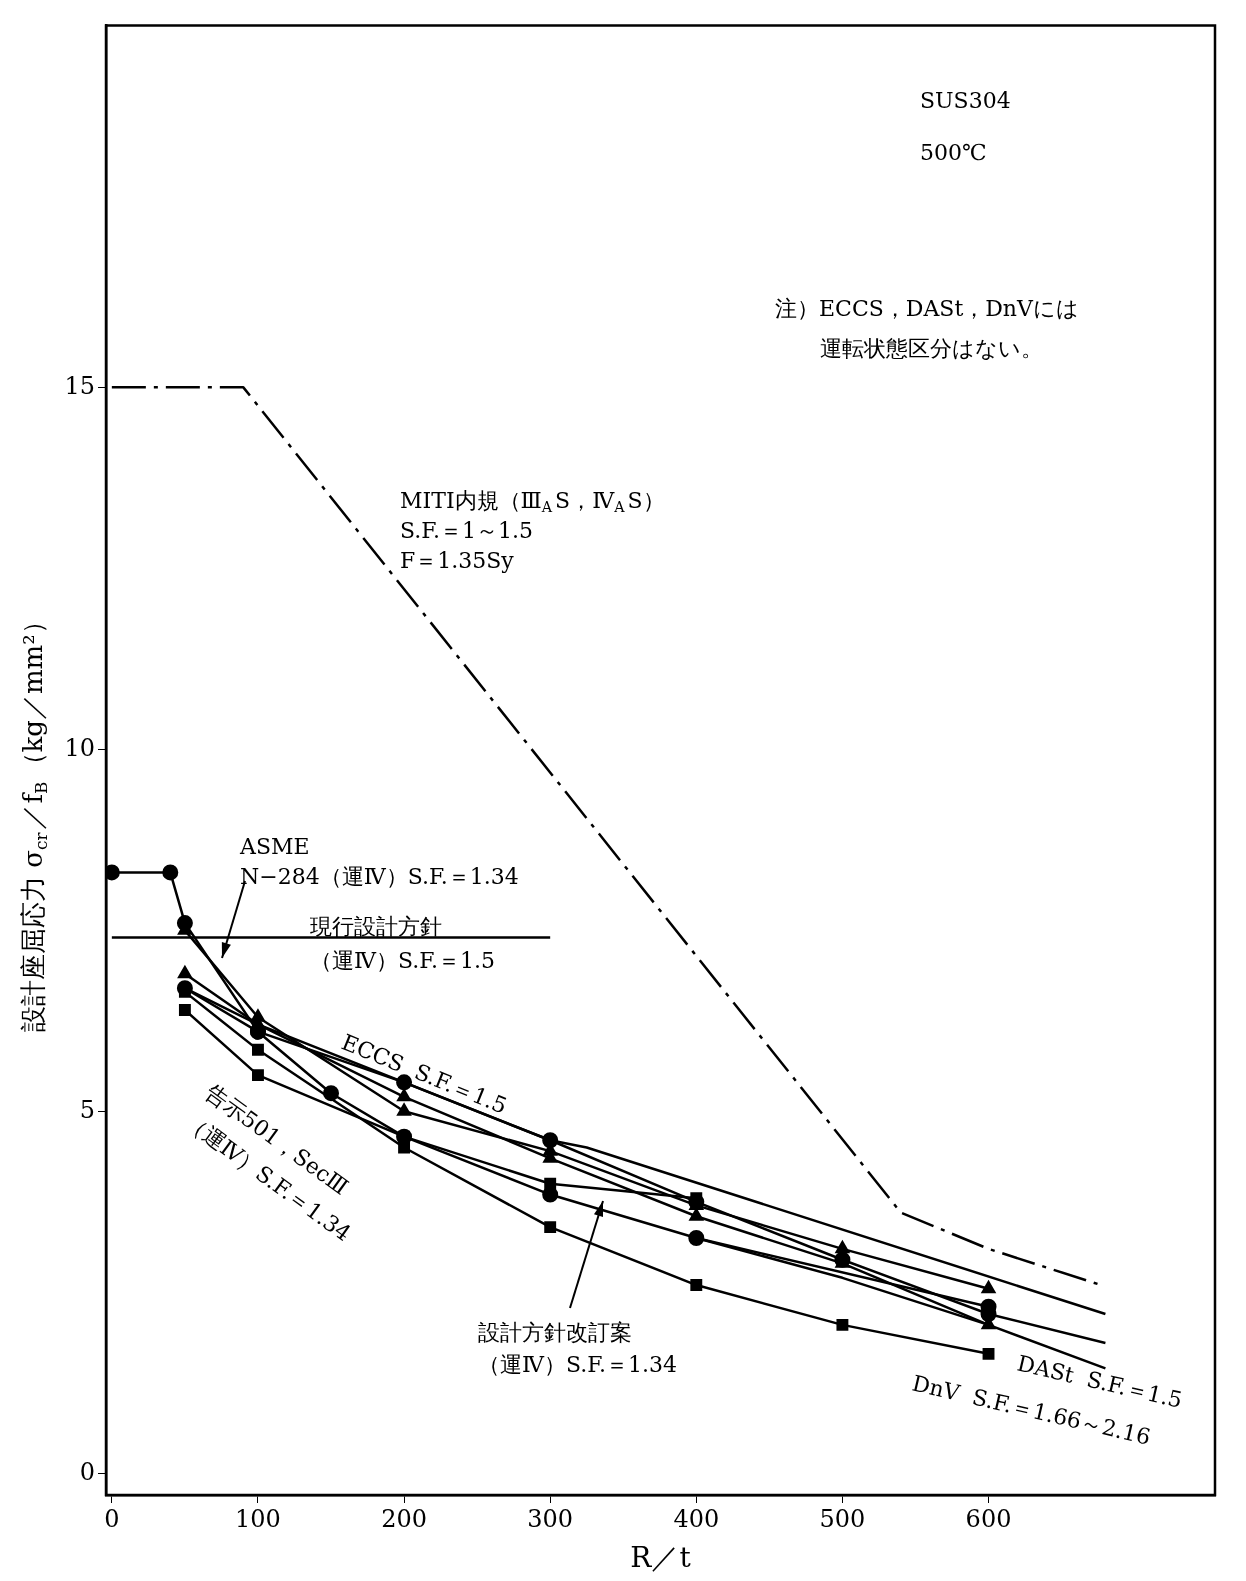 This screenshot has height=1581, width=1246. I want to click on x-axis-title: R／t, so click(661, 1557).